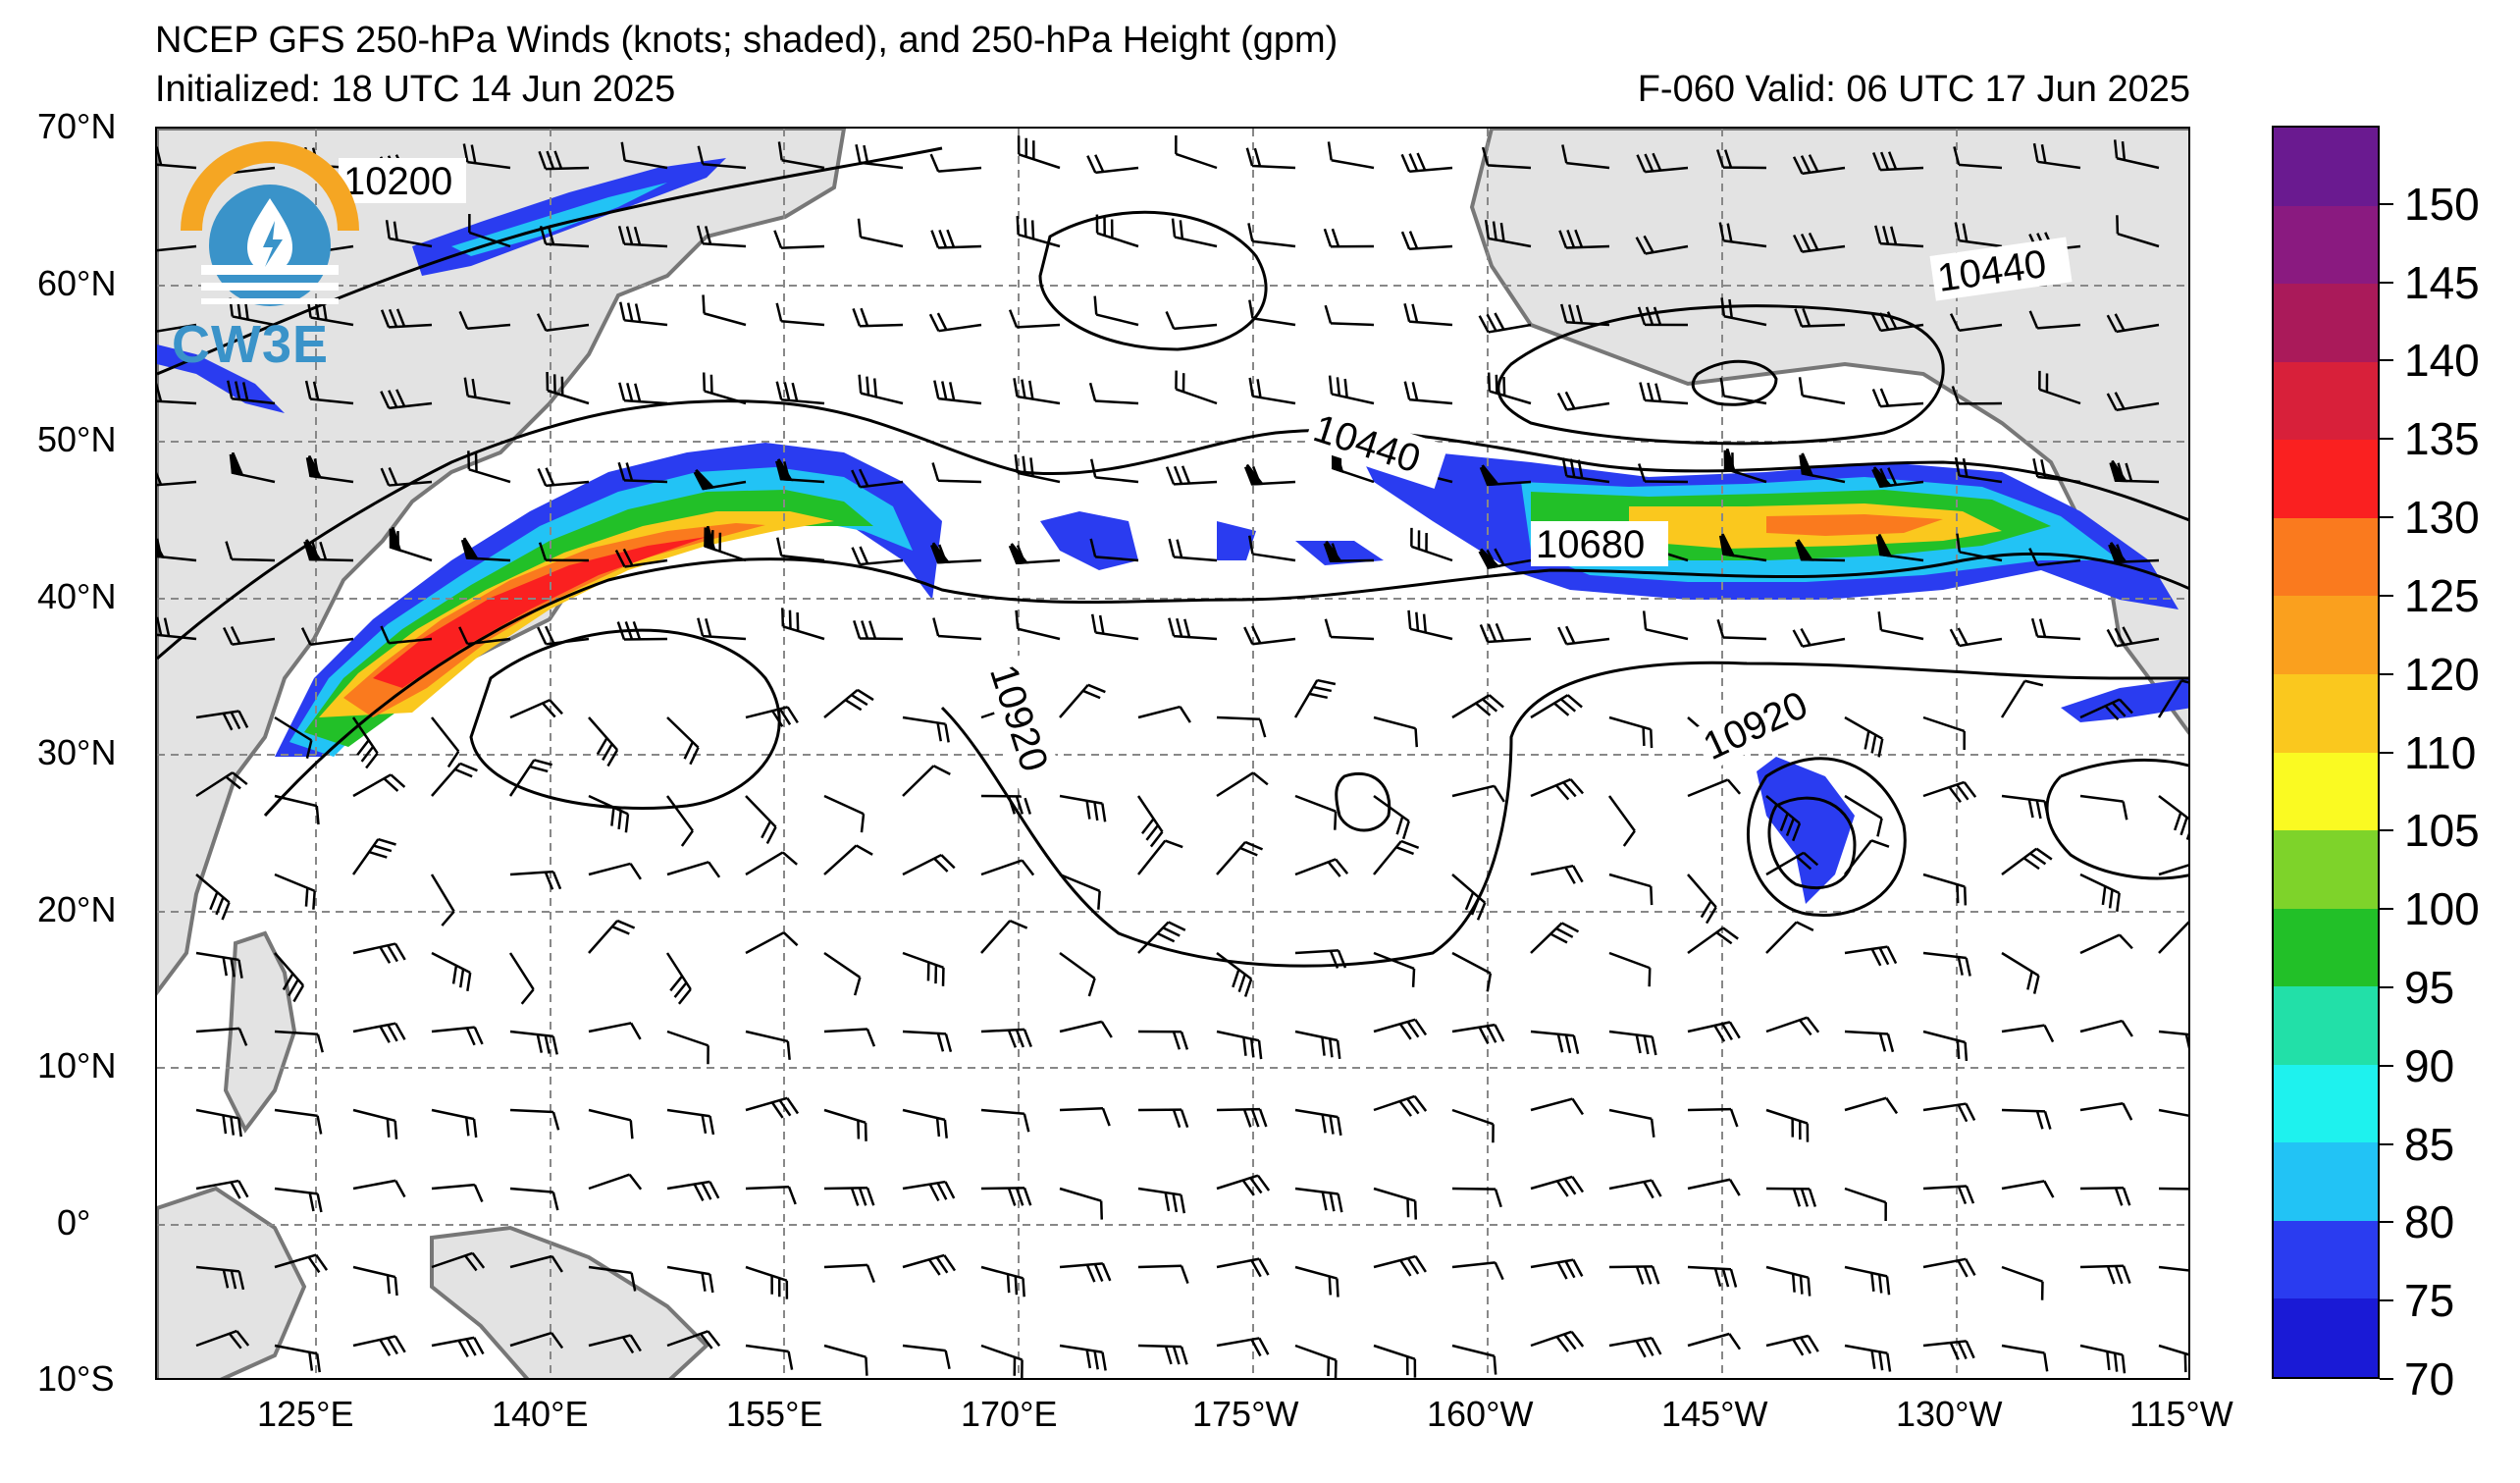 The height and width of the screenshot is (1483, 2520). I want to click on colorbar-label: 135, so click(2442, 439).